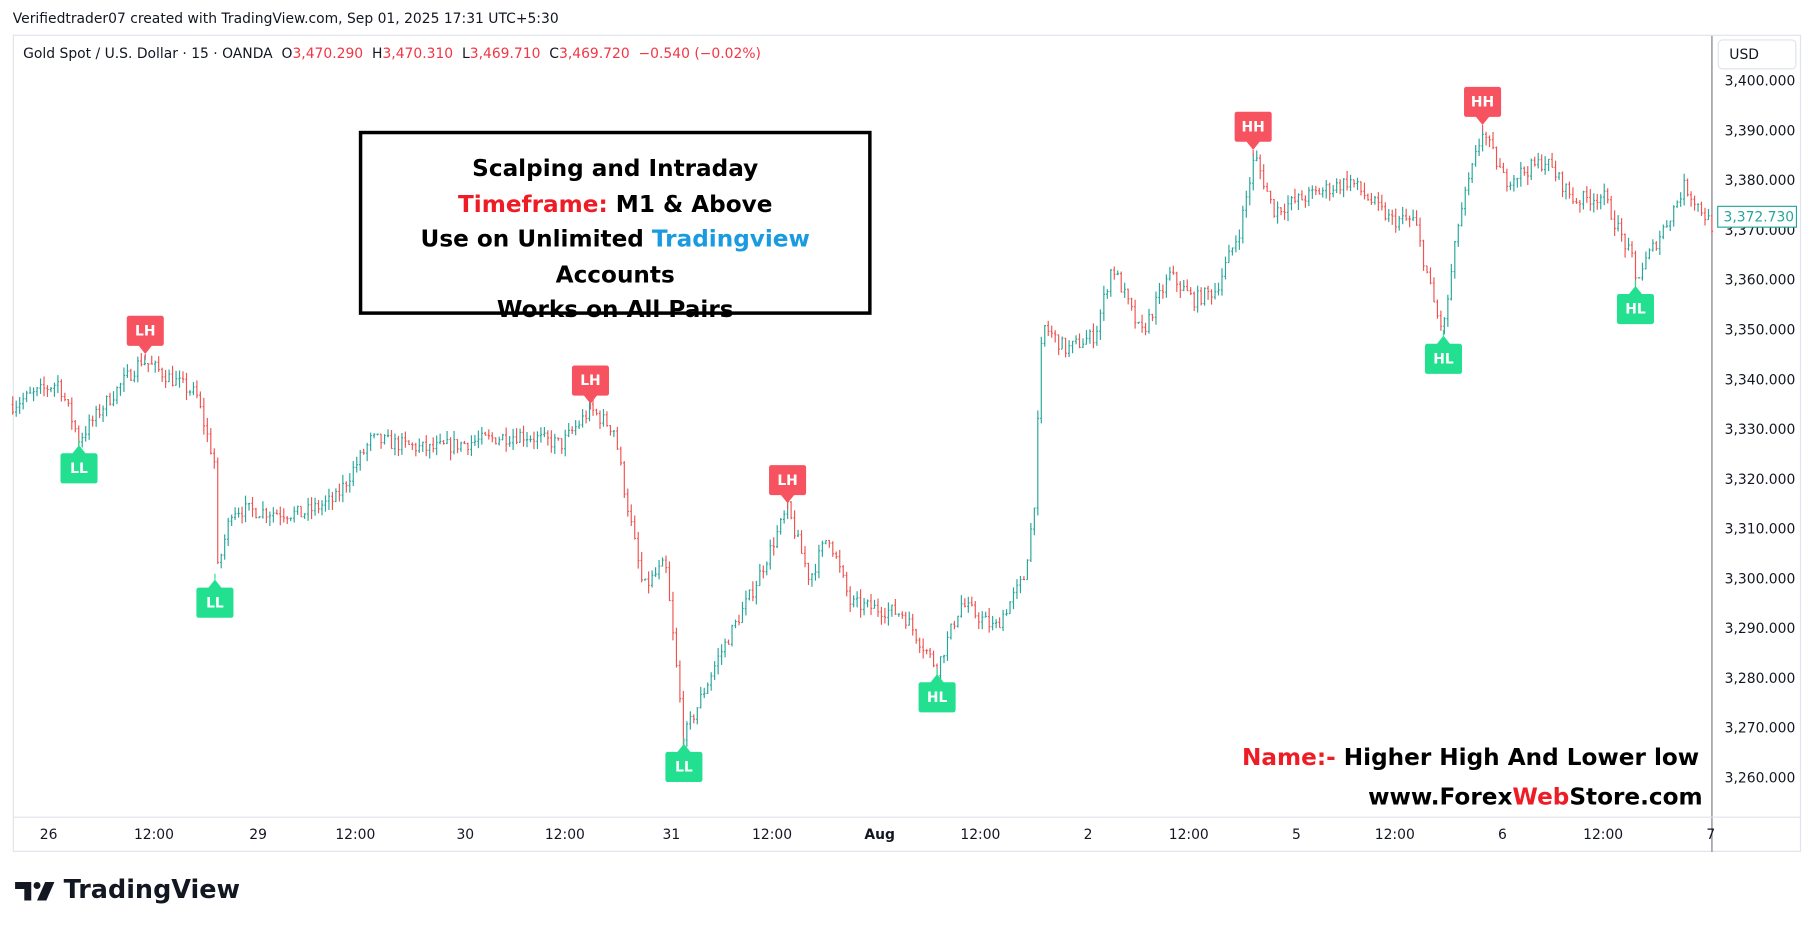 The width and height of the screenshot is (1815, 928). What do you see at coordinates (154, 835) in the screenshot?
I see `time-tick-label: 12:00` at bounding box center [154, 835].